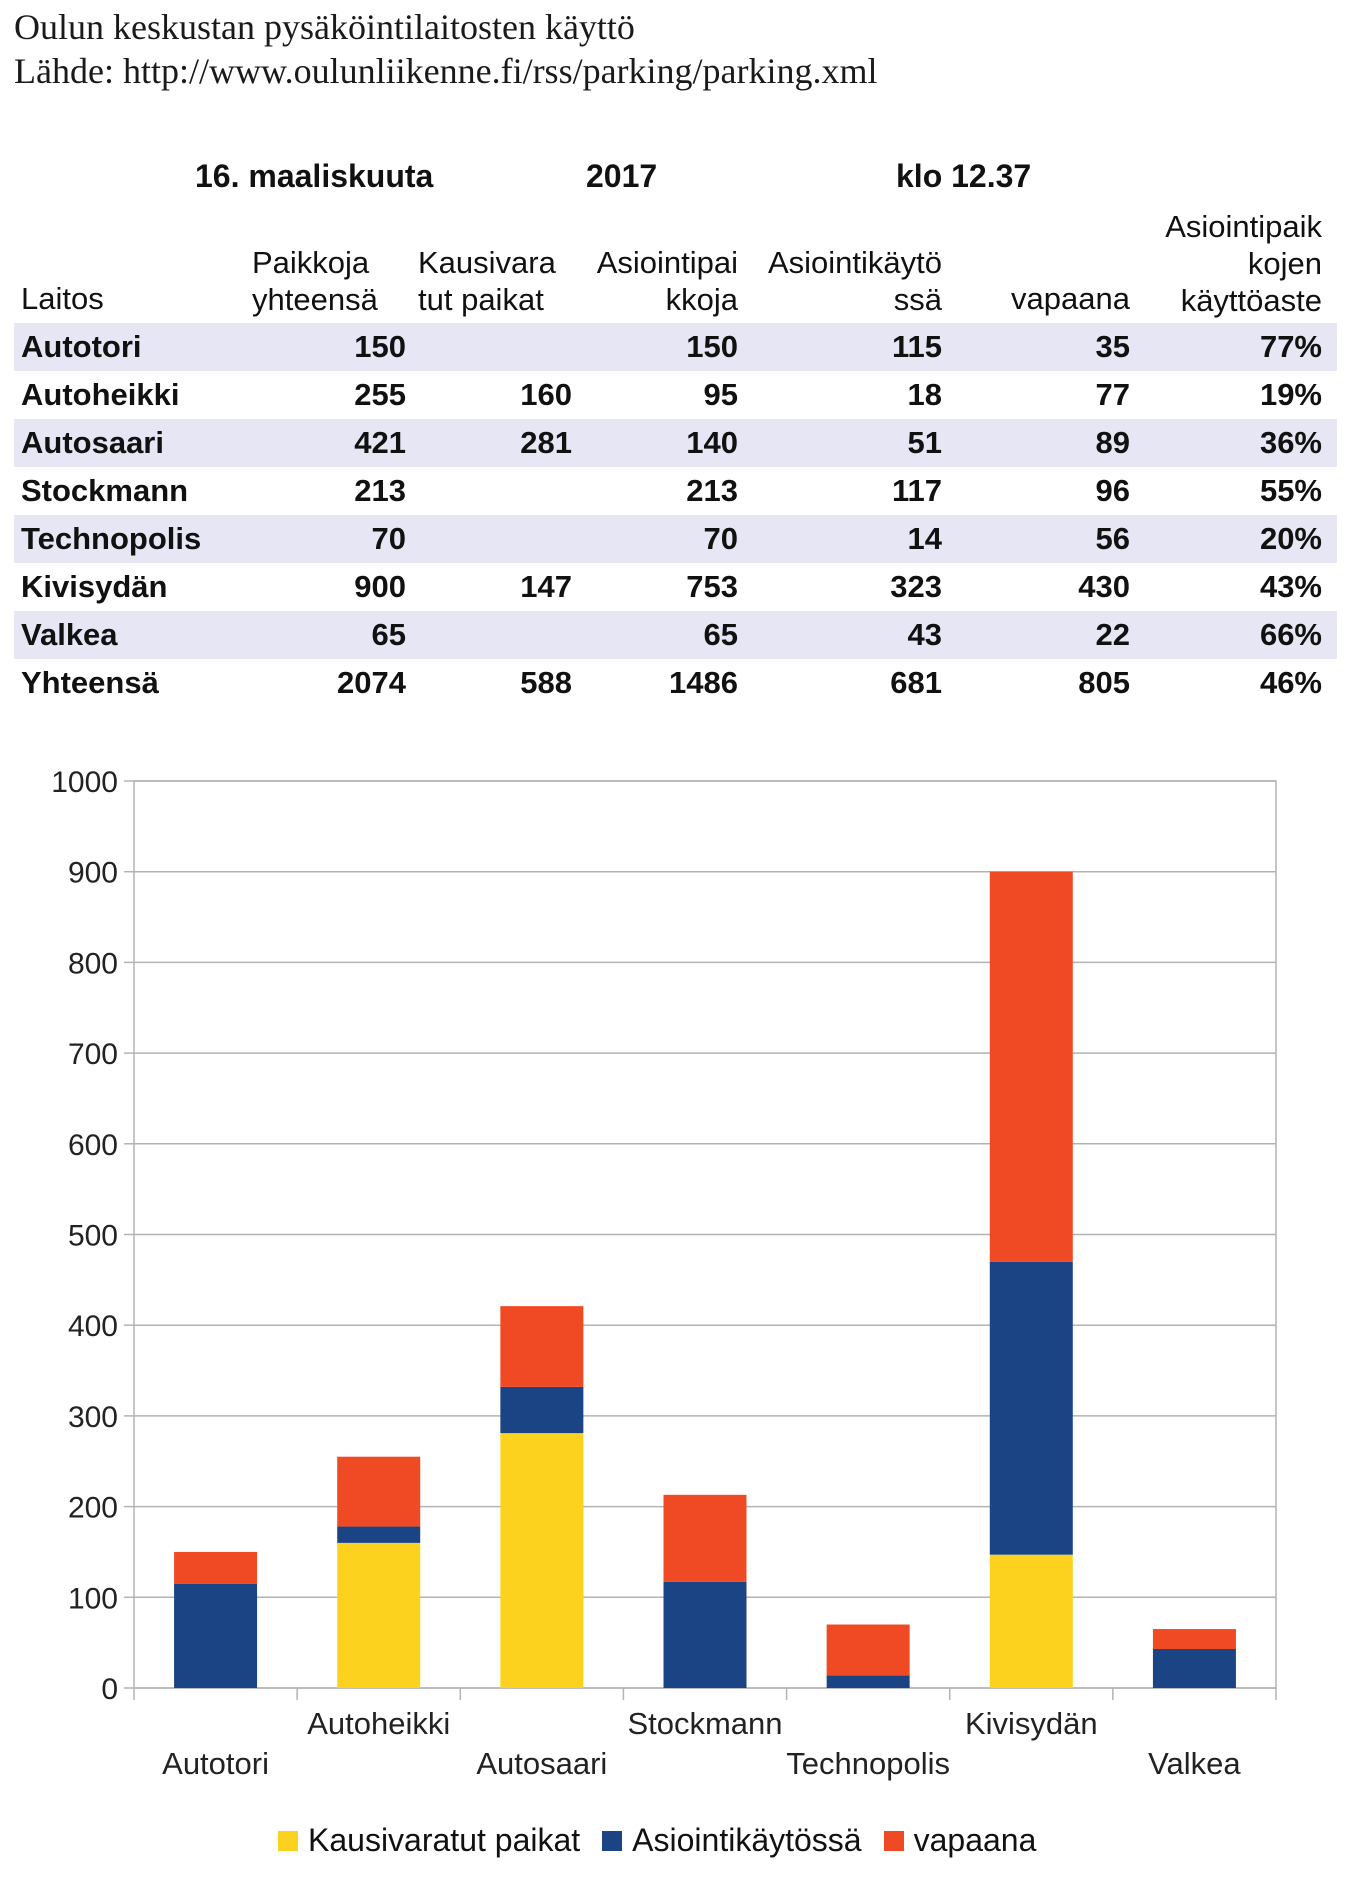 The height and width of the screenshot is (1898, 1365). I want to click on y-tick-label: 1000, so click(84, 782).